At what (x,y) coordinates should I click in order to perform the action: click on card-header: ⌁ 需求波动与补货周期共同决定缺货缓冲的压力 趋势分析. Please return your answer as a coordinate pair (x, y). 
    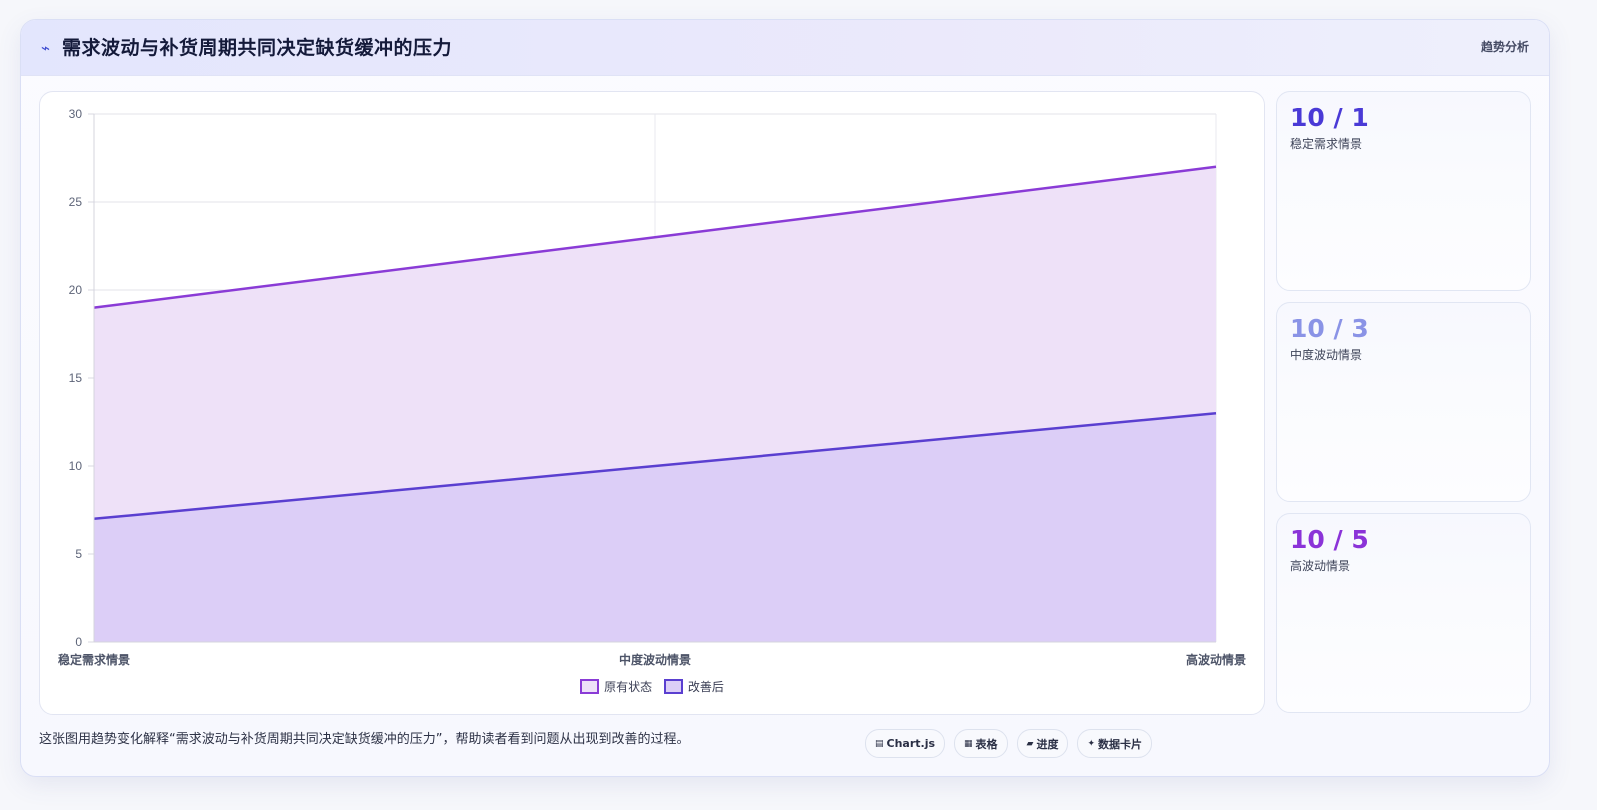
    Looking at the image, I should click on (785, 48).